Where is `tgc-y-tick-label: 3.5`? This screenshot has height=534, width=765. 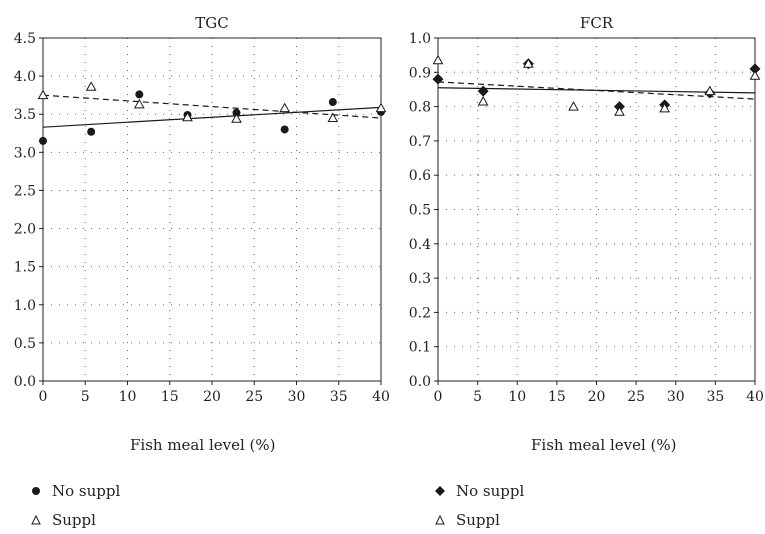
tgc-y-tick-label: 3.5 is located at coordinates (25, 115).